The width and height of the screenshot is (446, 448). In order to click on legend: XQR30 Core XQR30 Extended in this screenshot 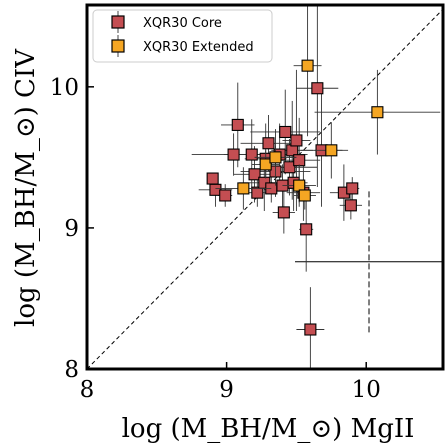, I will do `click(182, 36)`.